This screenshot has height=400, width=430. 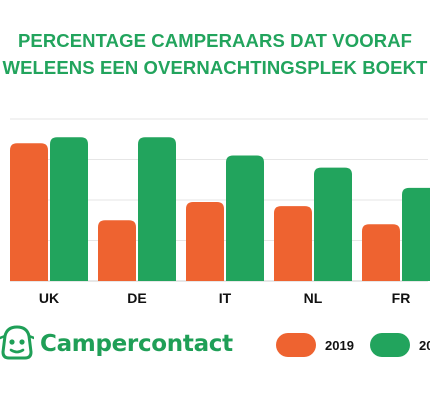 What do you see at coordinates (29, 212) in the screenshot?
I see `bar-uk-2019` at bounding box center [29, 212].